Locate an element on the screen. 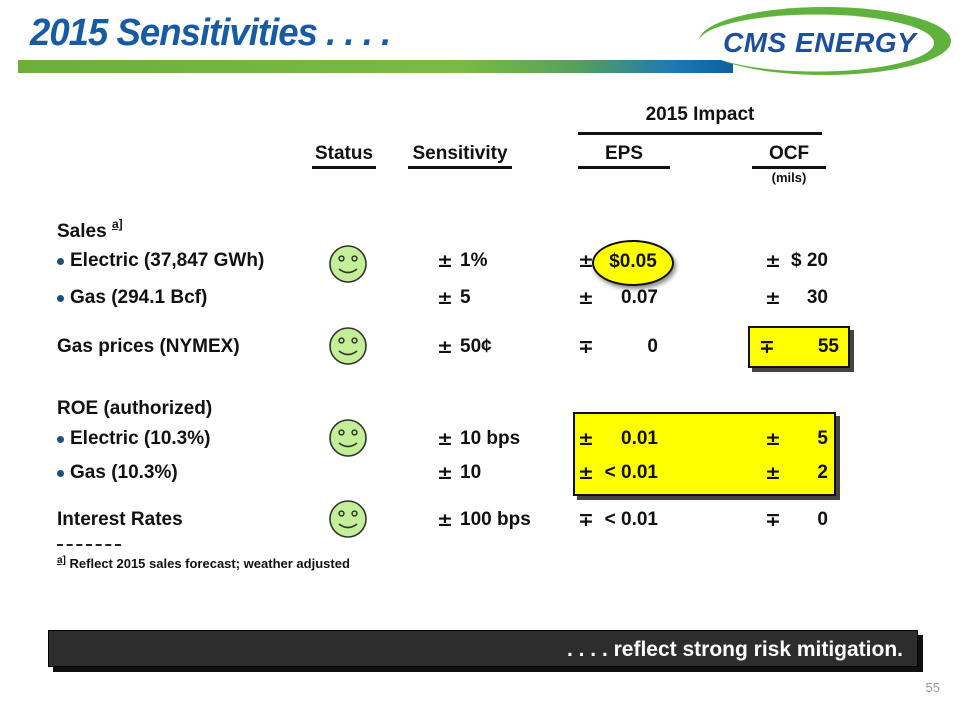 The width and height of the screenshot is (960, 720). logo-text: CMS ENERGY is located at coordinates (820, 42).